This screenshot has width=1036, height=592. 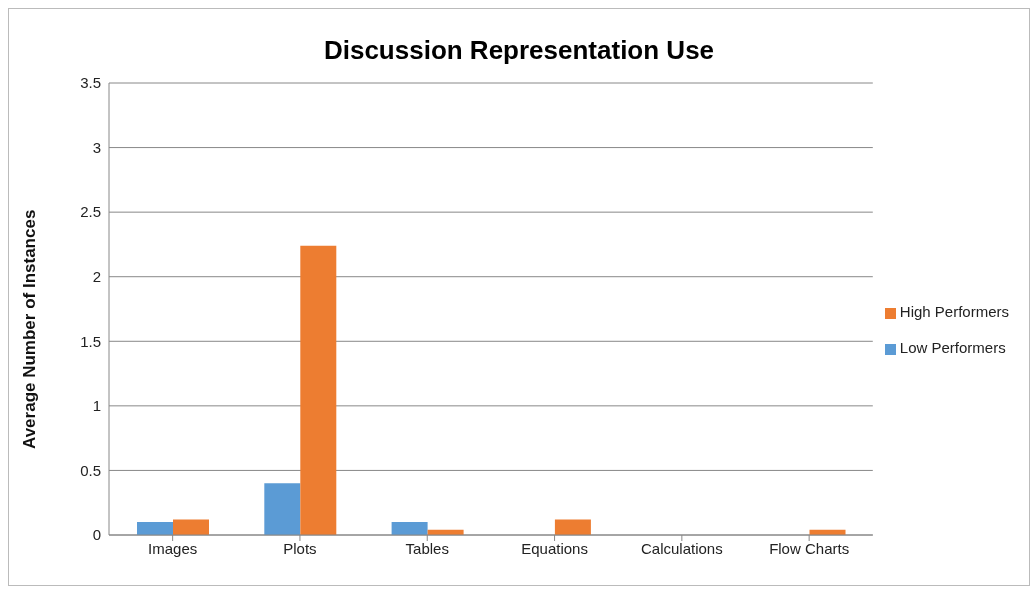 I want to click on x-tick-label: Equations, so click(x=554, y=548).